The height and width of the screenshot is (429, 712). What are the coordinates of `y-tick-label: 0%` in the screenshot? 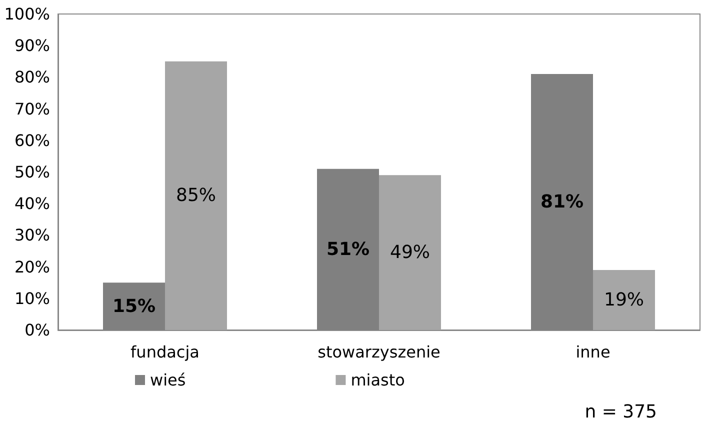 It's located at (37, 330).